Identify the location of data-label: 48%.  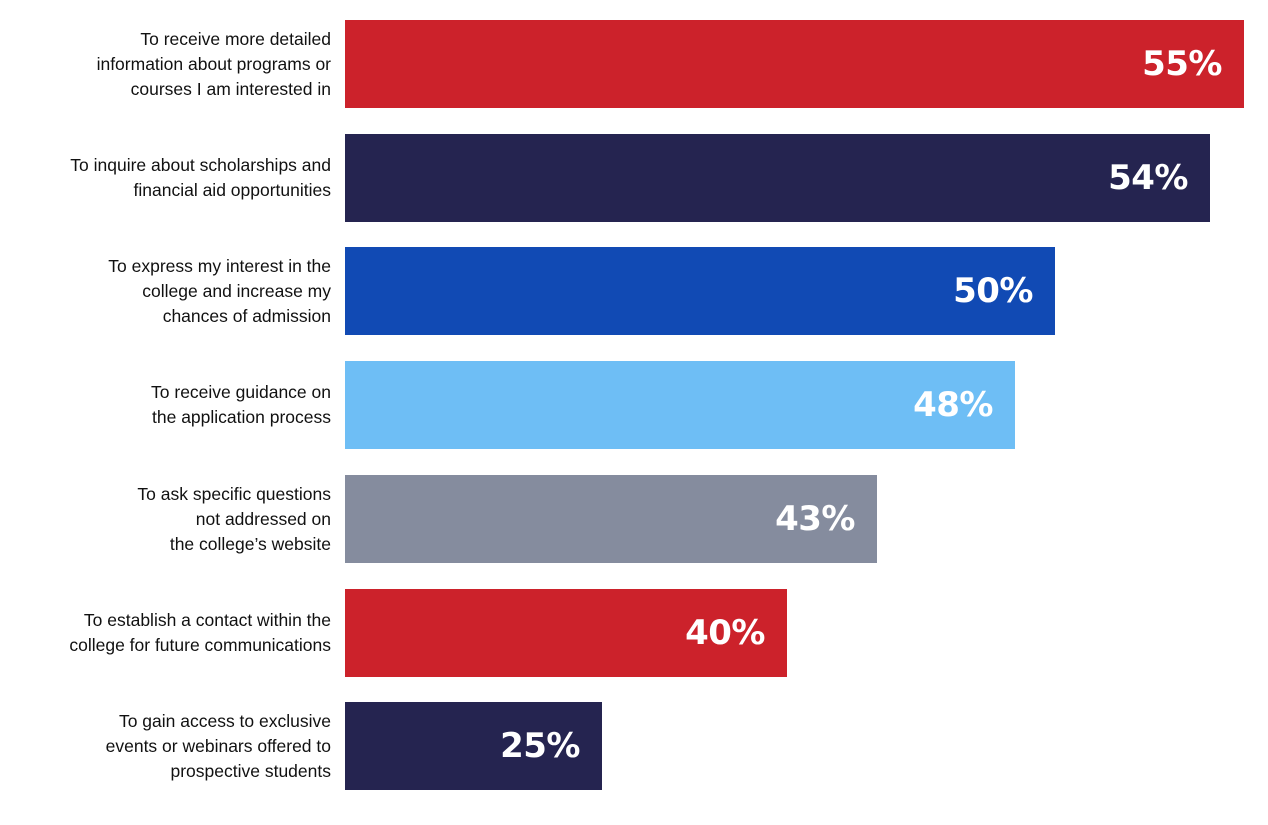
(953, 405).